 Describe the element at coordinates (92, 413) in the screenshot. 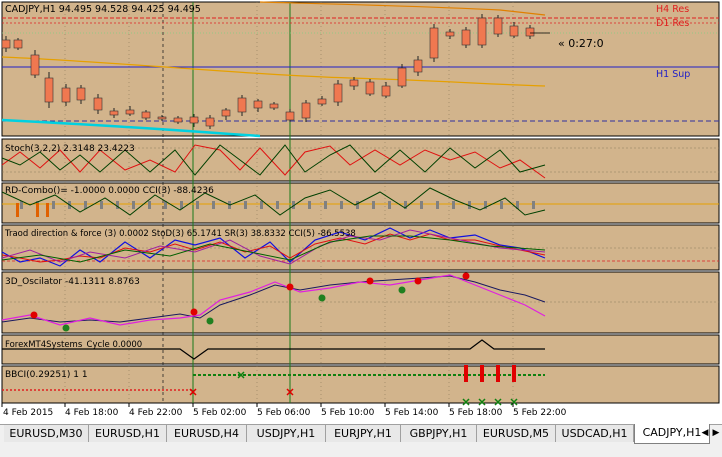

I see `time-label-1: 4 Feb 18:00` at that location.